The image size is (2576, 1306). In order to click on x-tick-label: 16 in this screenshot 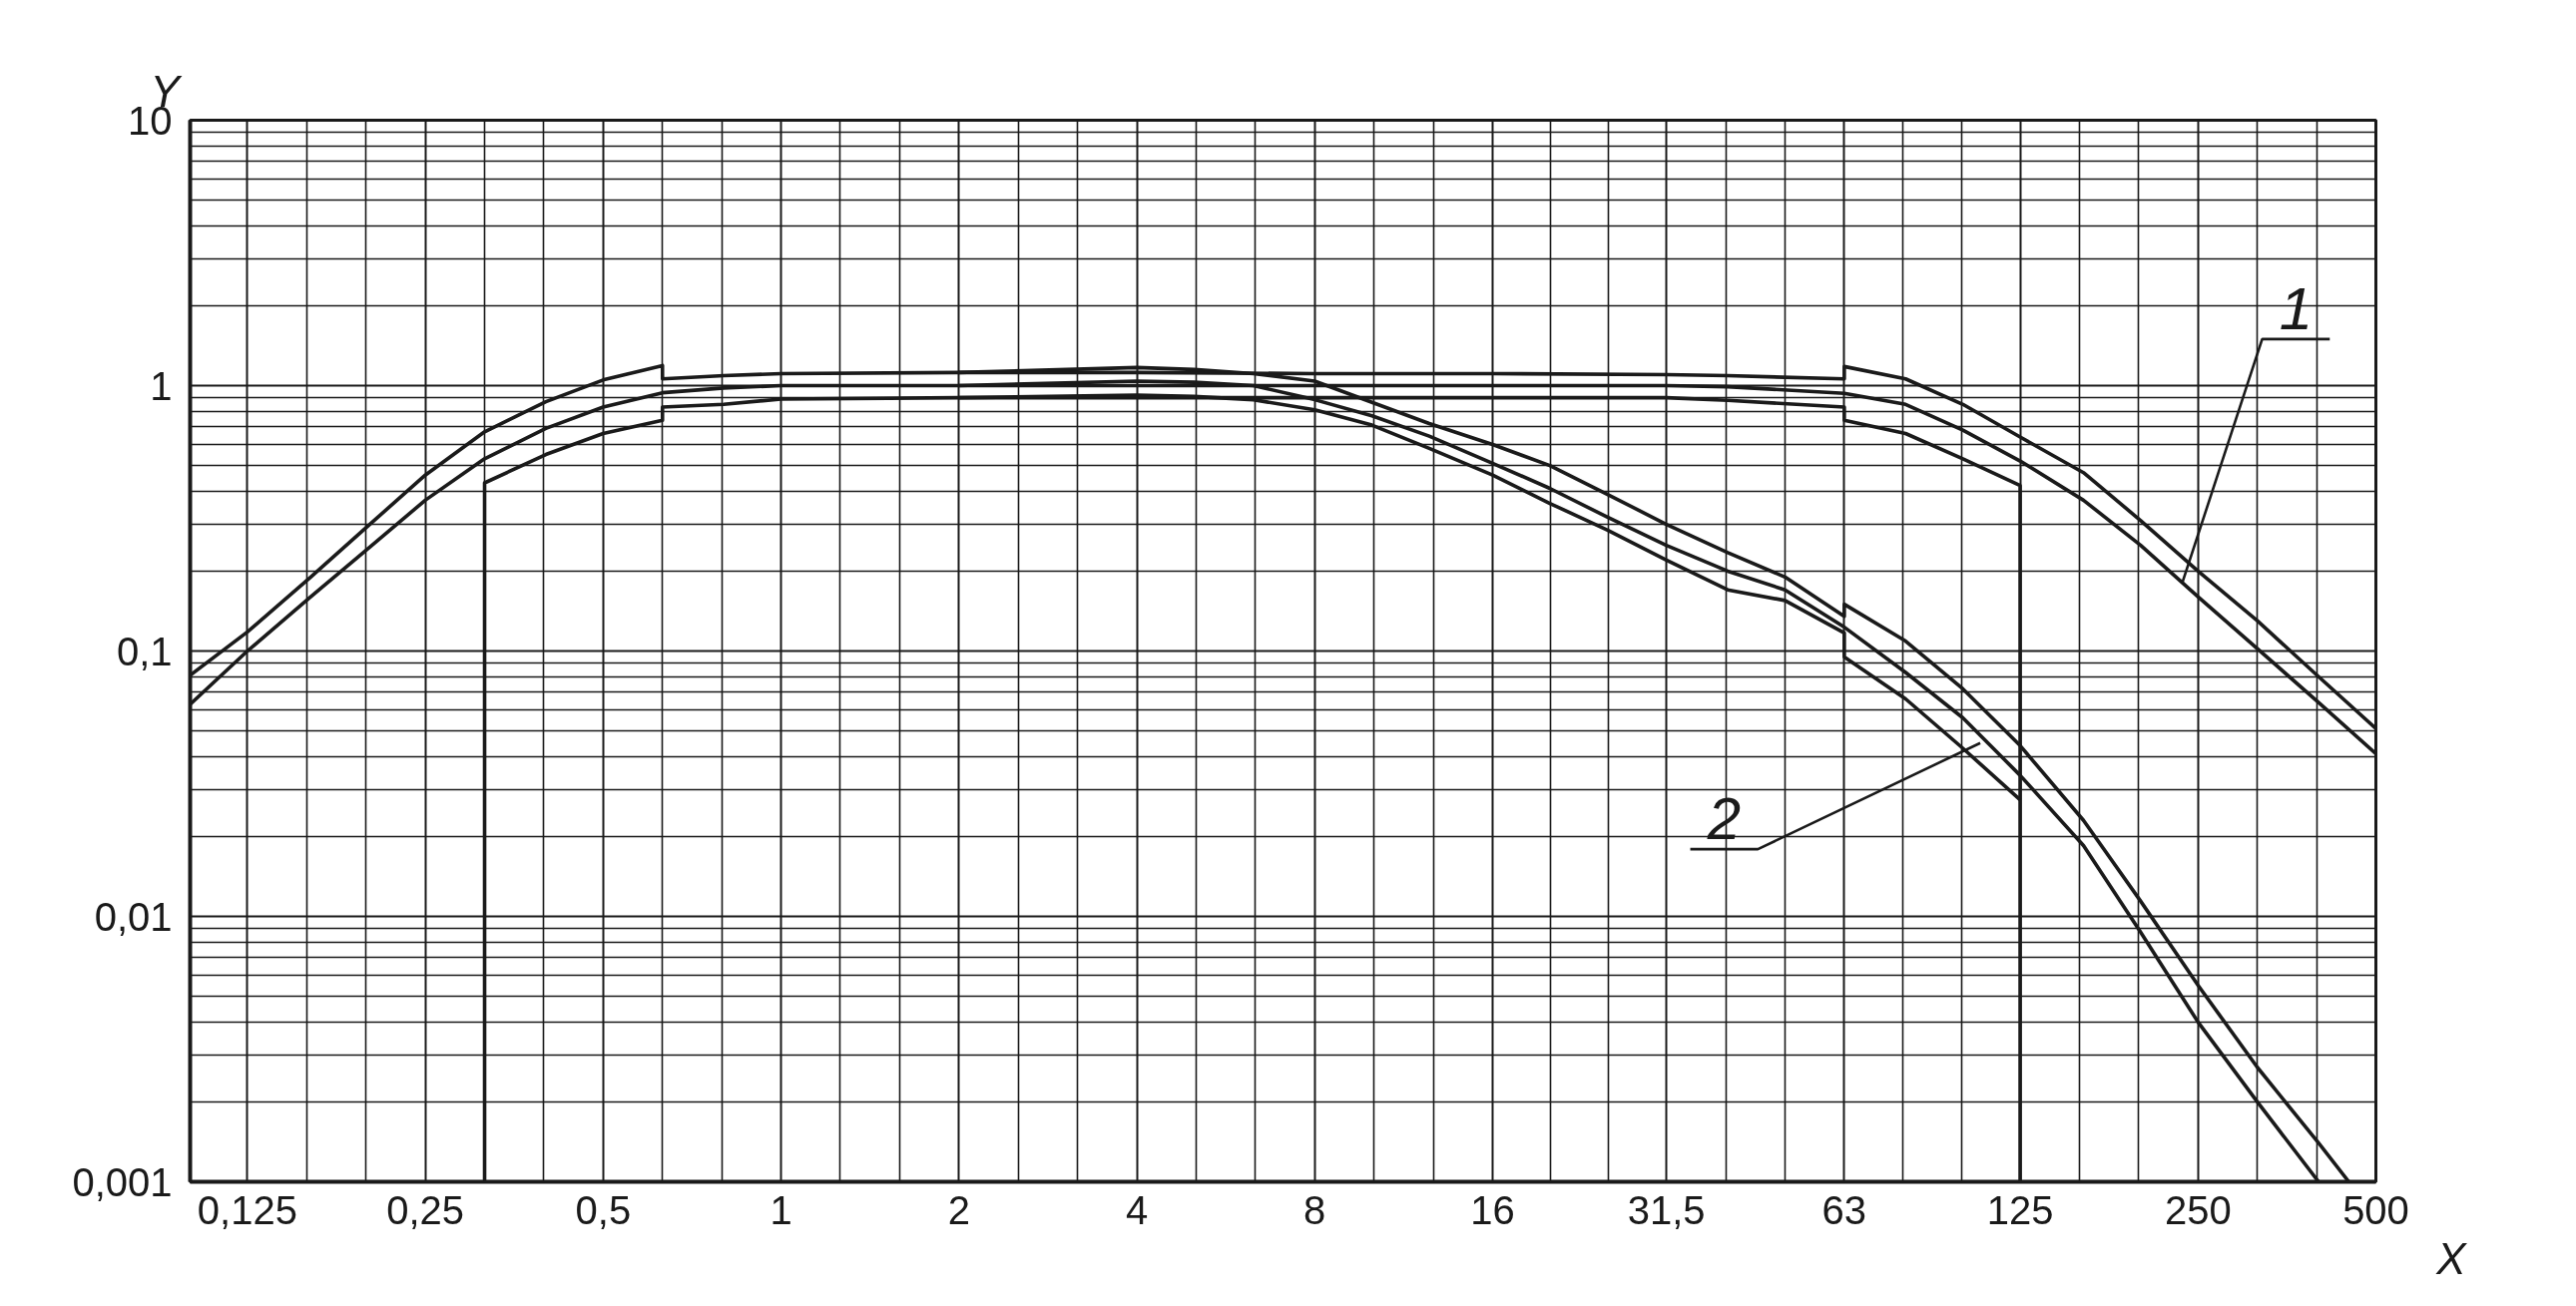, I will do `click(1493, 1209)`.